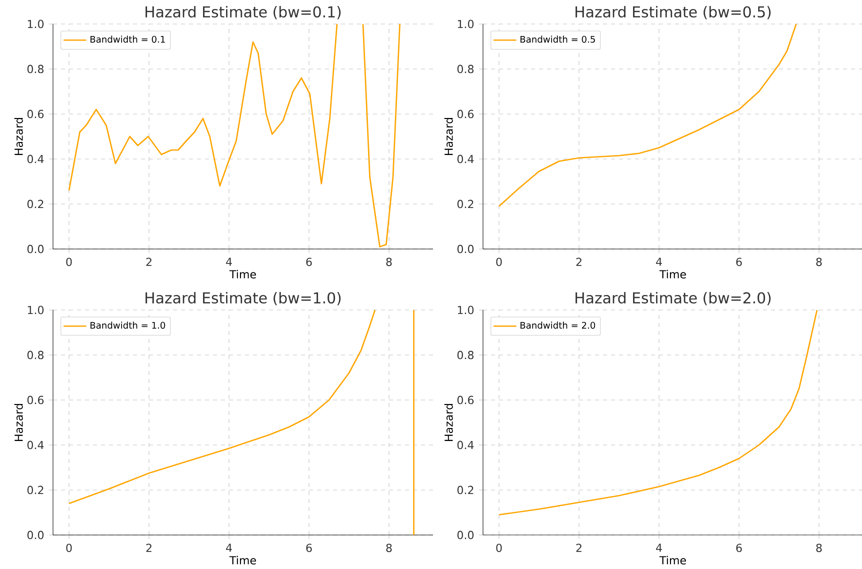  Describe the element at coordinates (243, 13) in the screenshot. I see `chart-title: Hazard Estimate (bw=0.1)` at that location.